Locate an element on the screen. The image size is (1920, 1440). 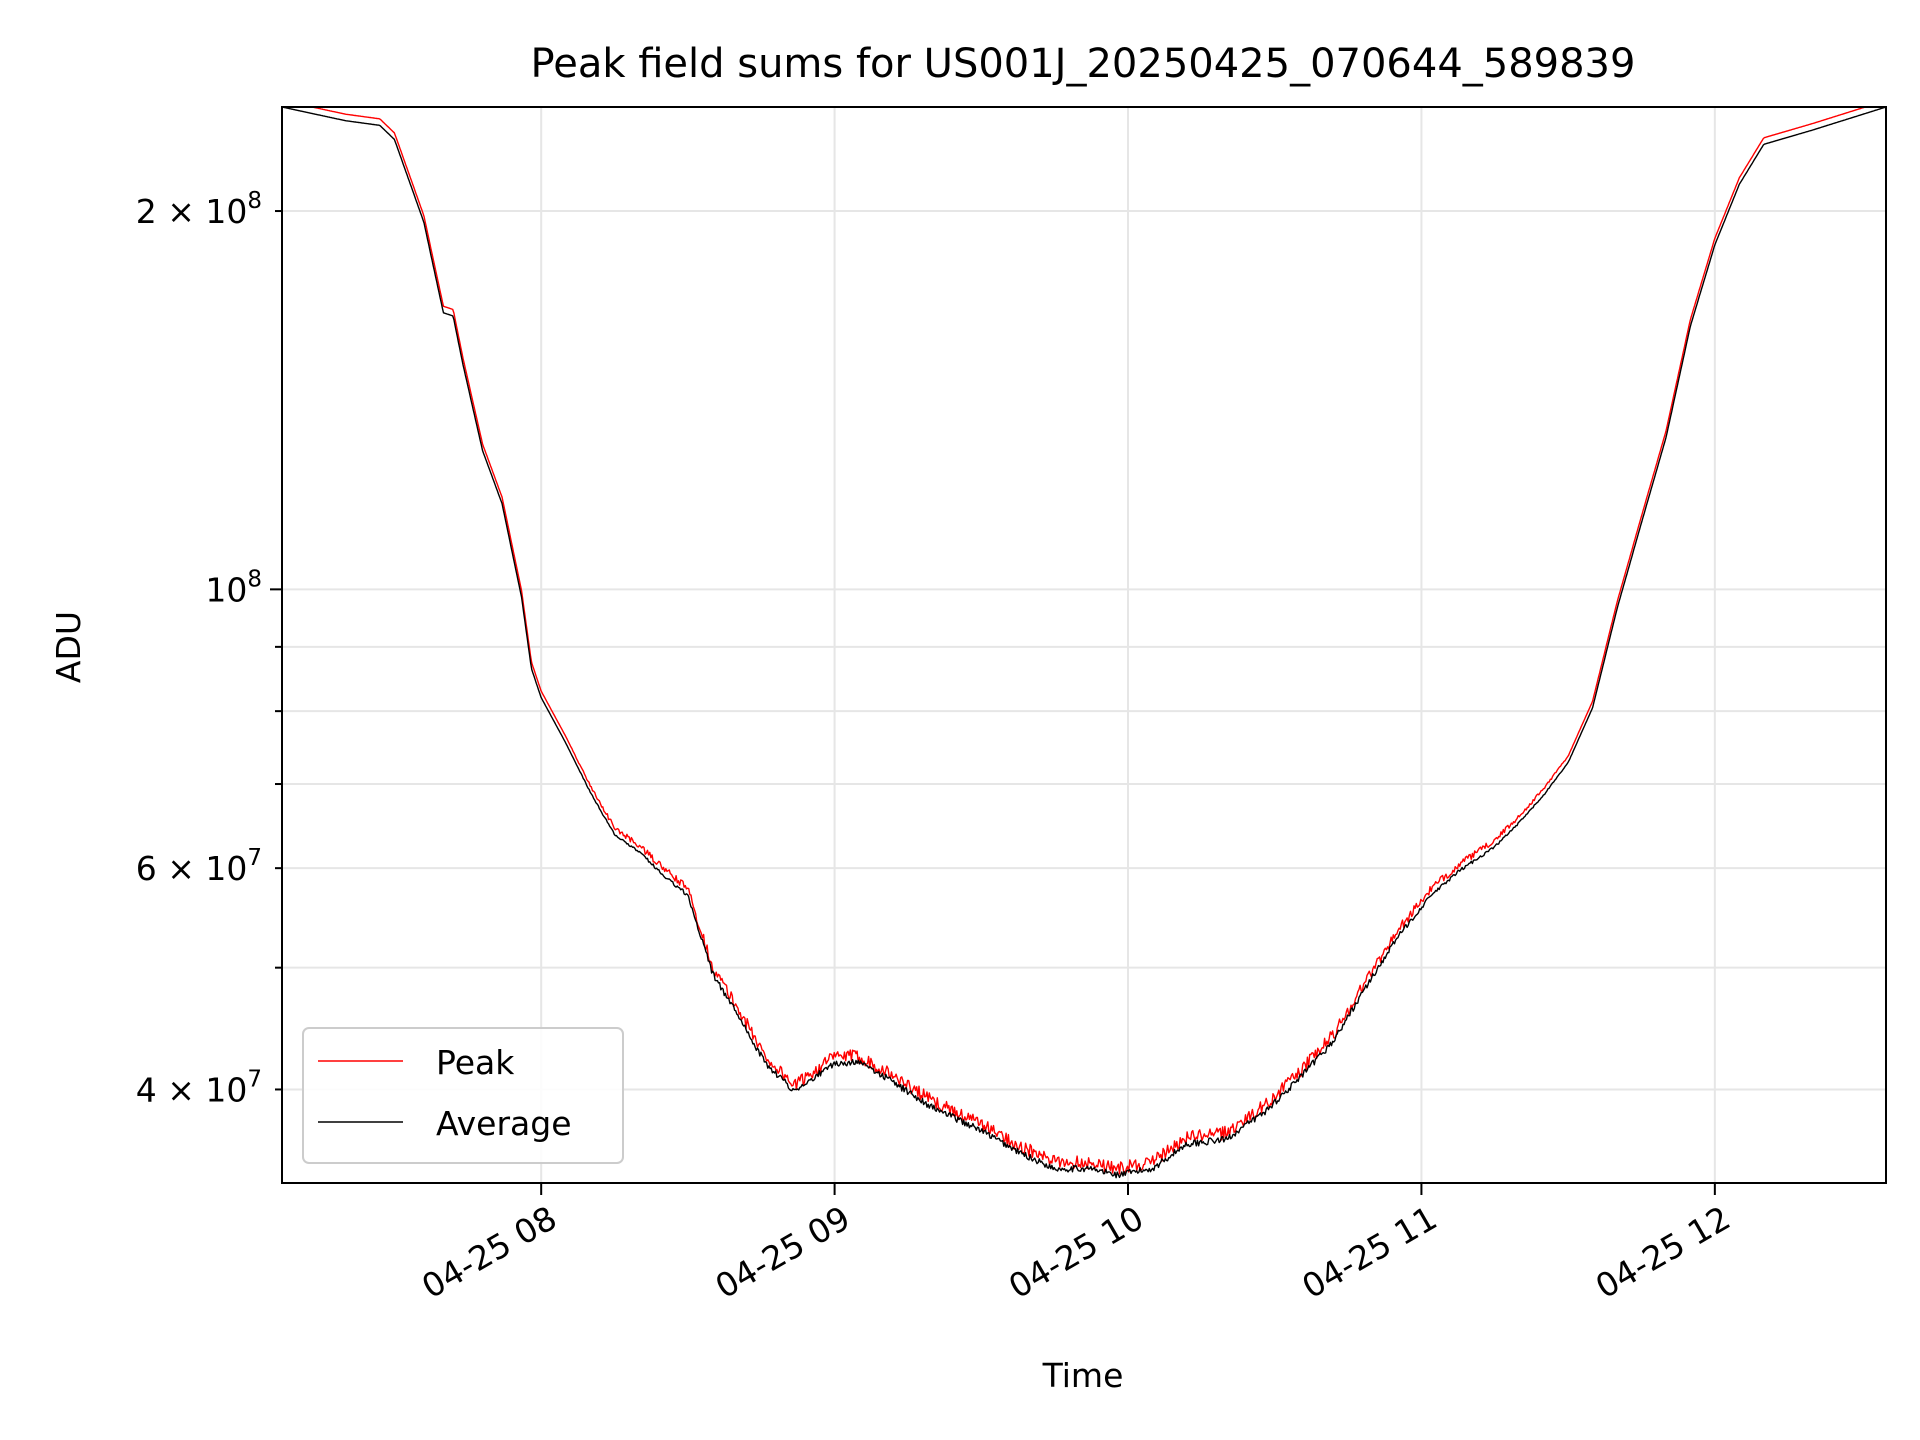
x-axis-label: Time is located at coordinates (1083, 1375).